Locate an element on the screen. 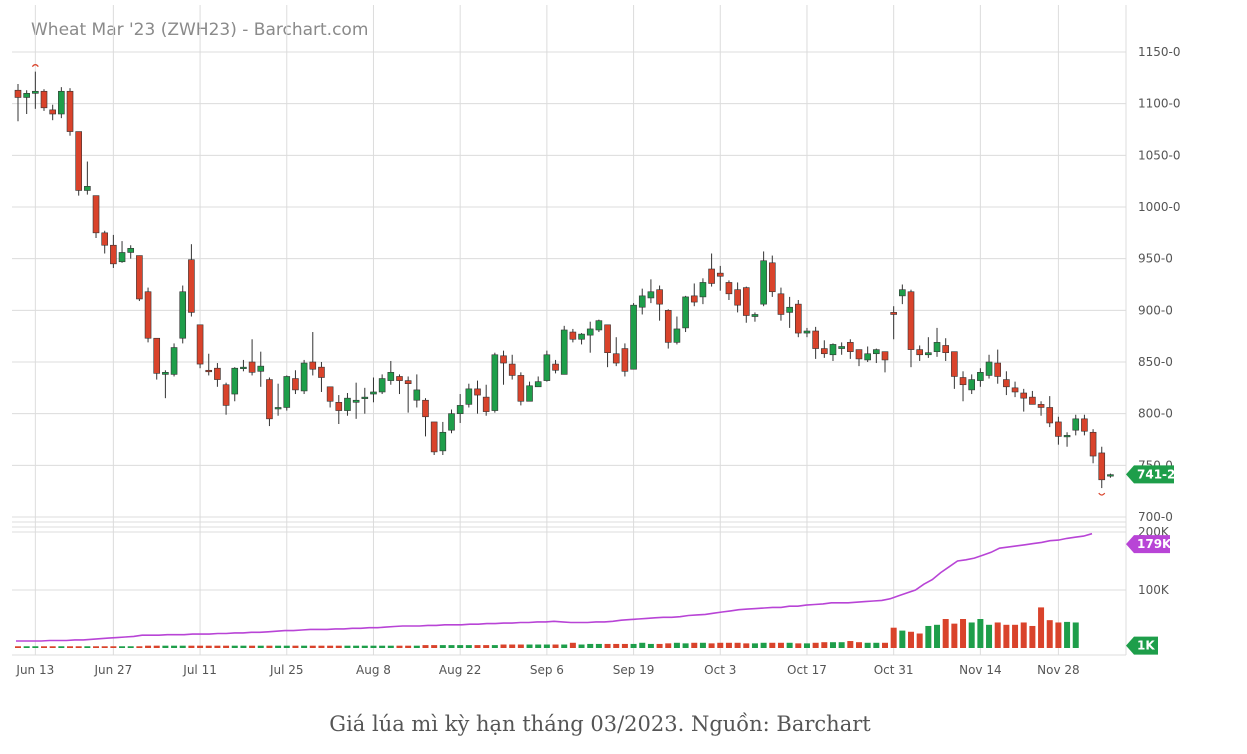 This screenshot has height=754, width=1247. volume-tag: 1K is located at coordinates (1142, 645).